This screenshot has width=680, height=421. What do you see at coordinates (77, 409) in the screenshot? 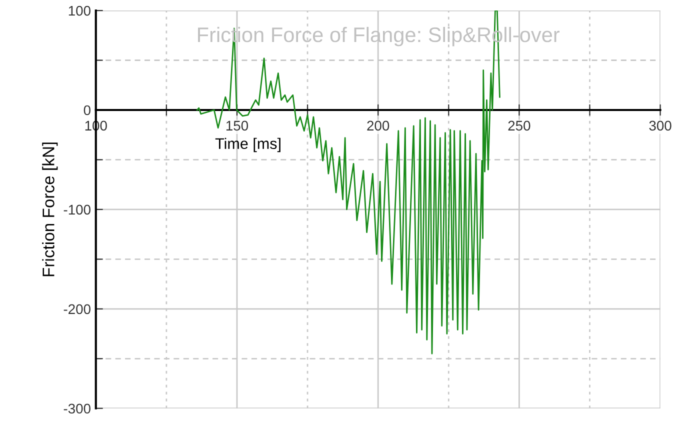
I see `y-tick-label: -300` at bounding box center [77, 409].